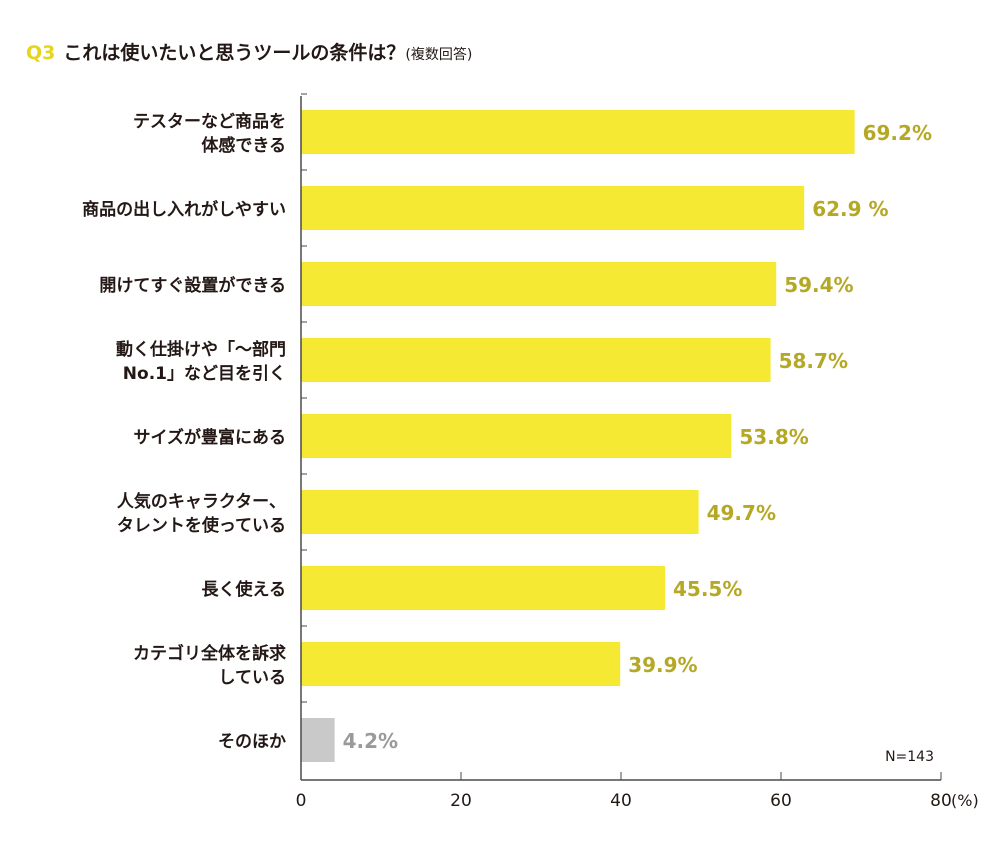 The width and height of the screenshot is (1000, 847). I want to click on x-tick-label: 80, so click(941, 801).